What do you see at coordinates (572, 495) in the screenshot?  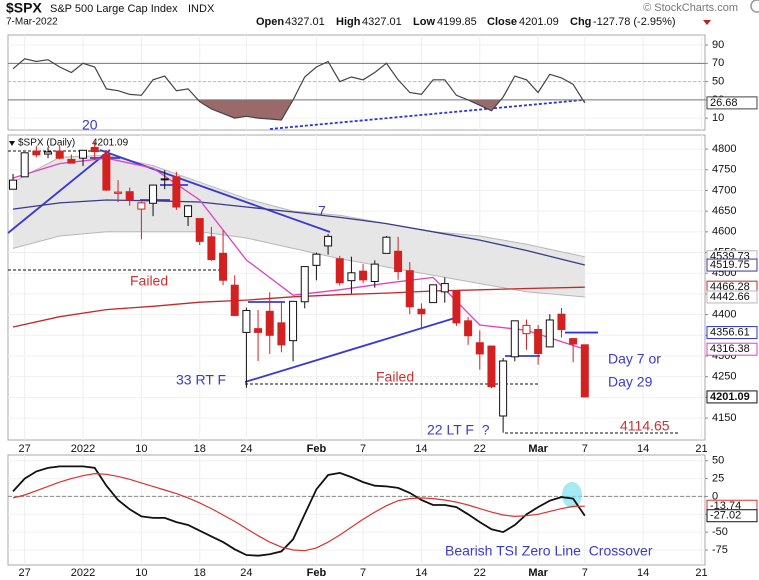 I see `highlight` at bounding box center [572, 495].